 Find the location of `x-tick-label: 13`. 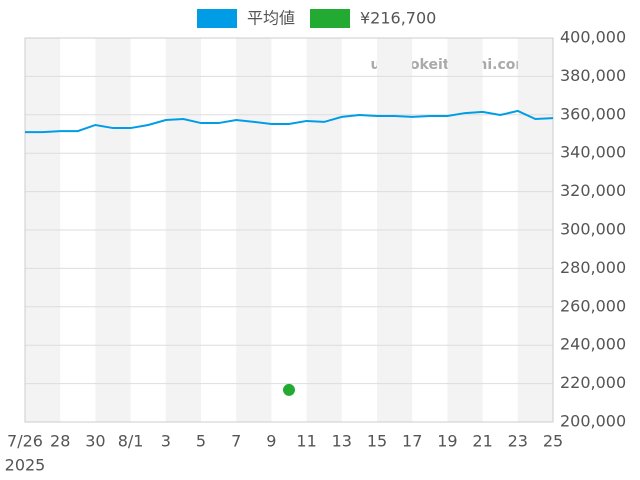

x-tick-label: 13 is located at coordinates (342, 441).